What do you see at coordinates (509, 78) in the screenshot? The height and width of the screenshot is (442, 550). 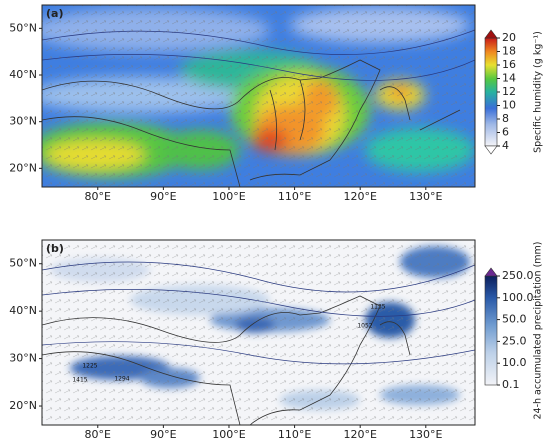 I see `colorbar-tick-label: 14` at bounding box center [509, 78].